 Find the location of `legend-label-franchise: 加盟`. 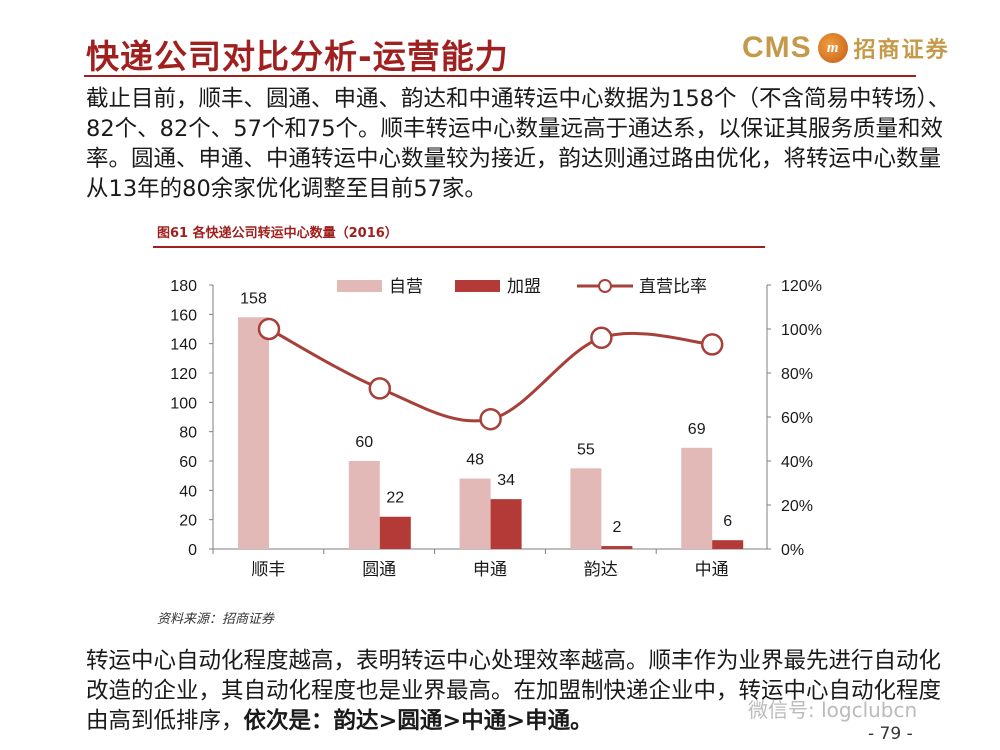

legend-label-franchise: 加盟 is located at coordinates (524, 286).